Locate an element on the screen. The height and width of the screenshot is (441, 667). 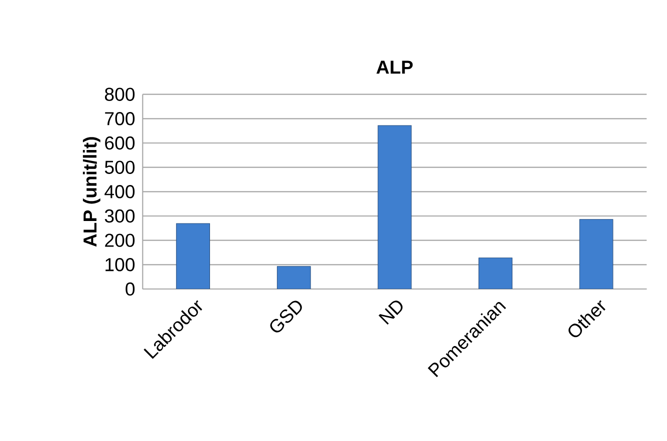
y-tick-label: 600 is located at coordinates (120, 143).